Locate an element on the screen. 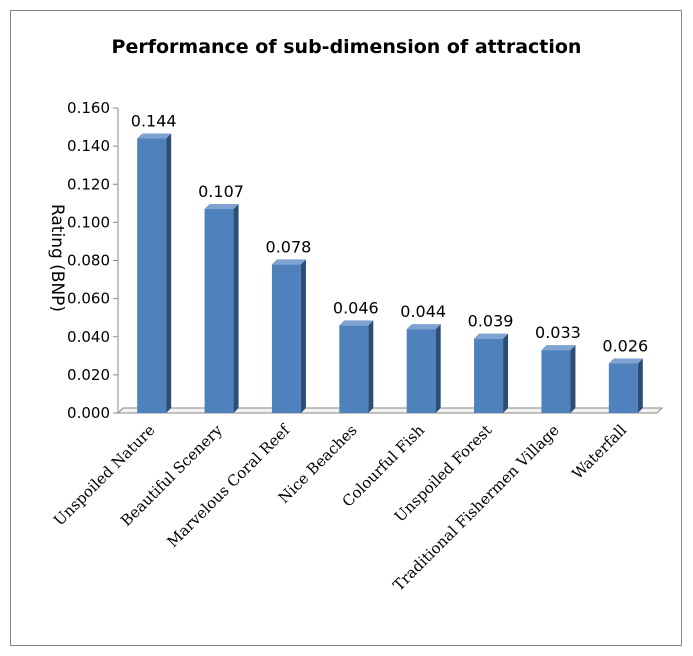 The width and height of the screenshot is (693, 656). data-label: 0.078 is located at coordinates (289, 246).